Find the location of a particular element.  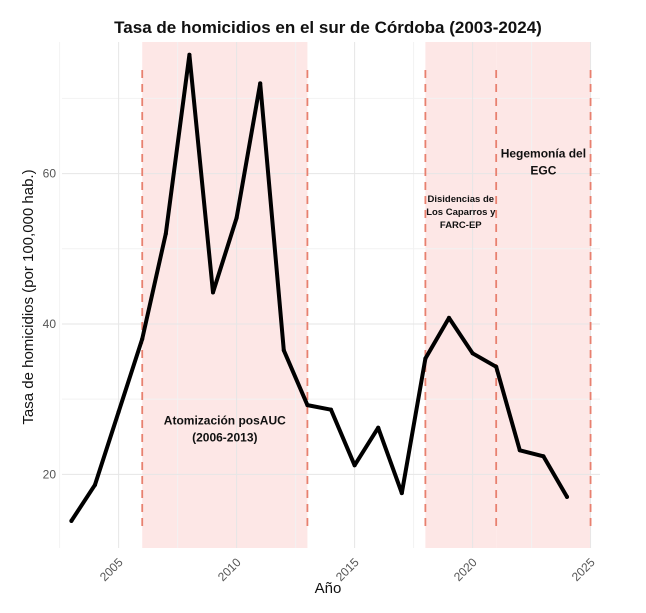

period-label-1: Atomización posAUC is located at coordinates (225, 420).